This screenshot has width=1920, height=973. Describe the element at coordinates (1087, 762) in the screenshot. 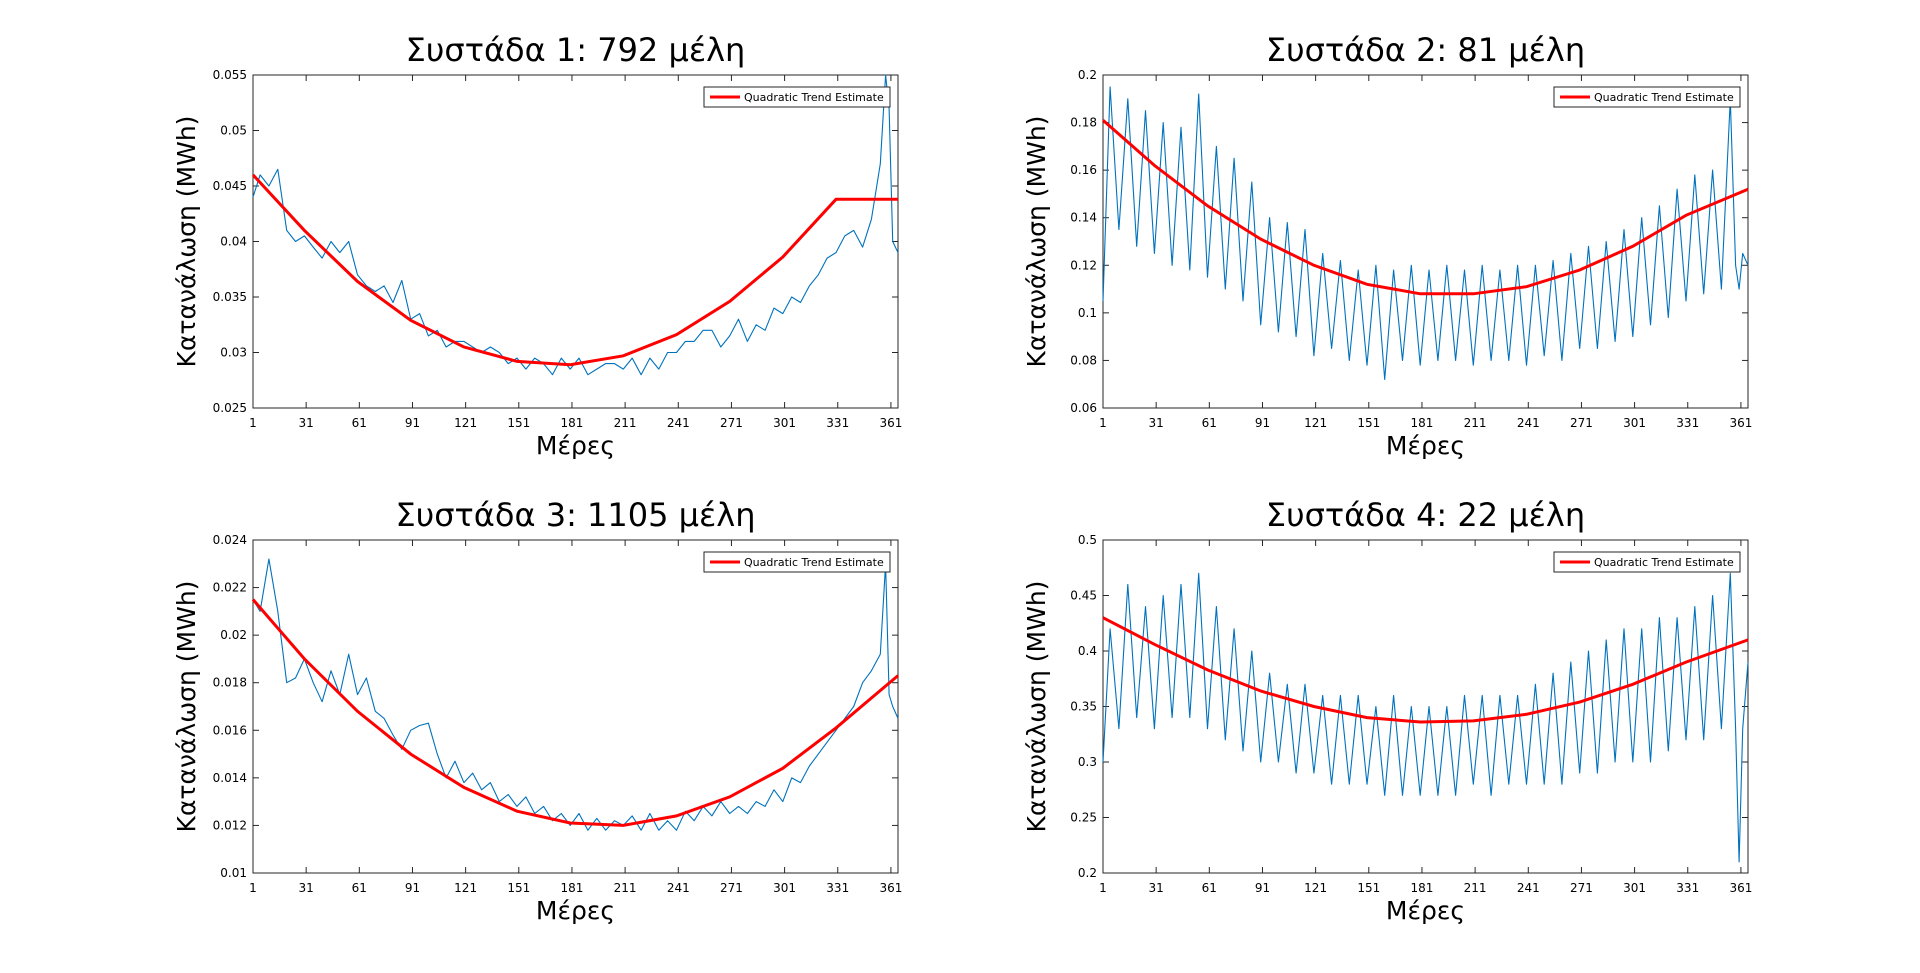

I see `y-tick-label: 0.3` at that location.